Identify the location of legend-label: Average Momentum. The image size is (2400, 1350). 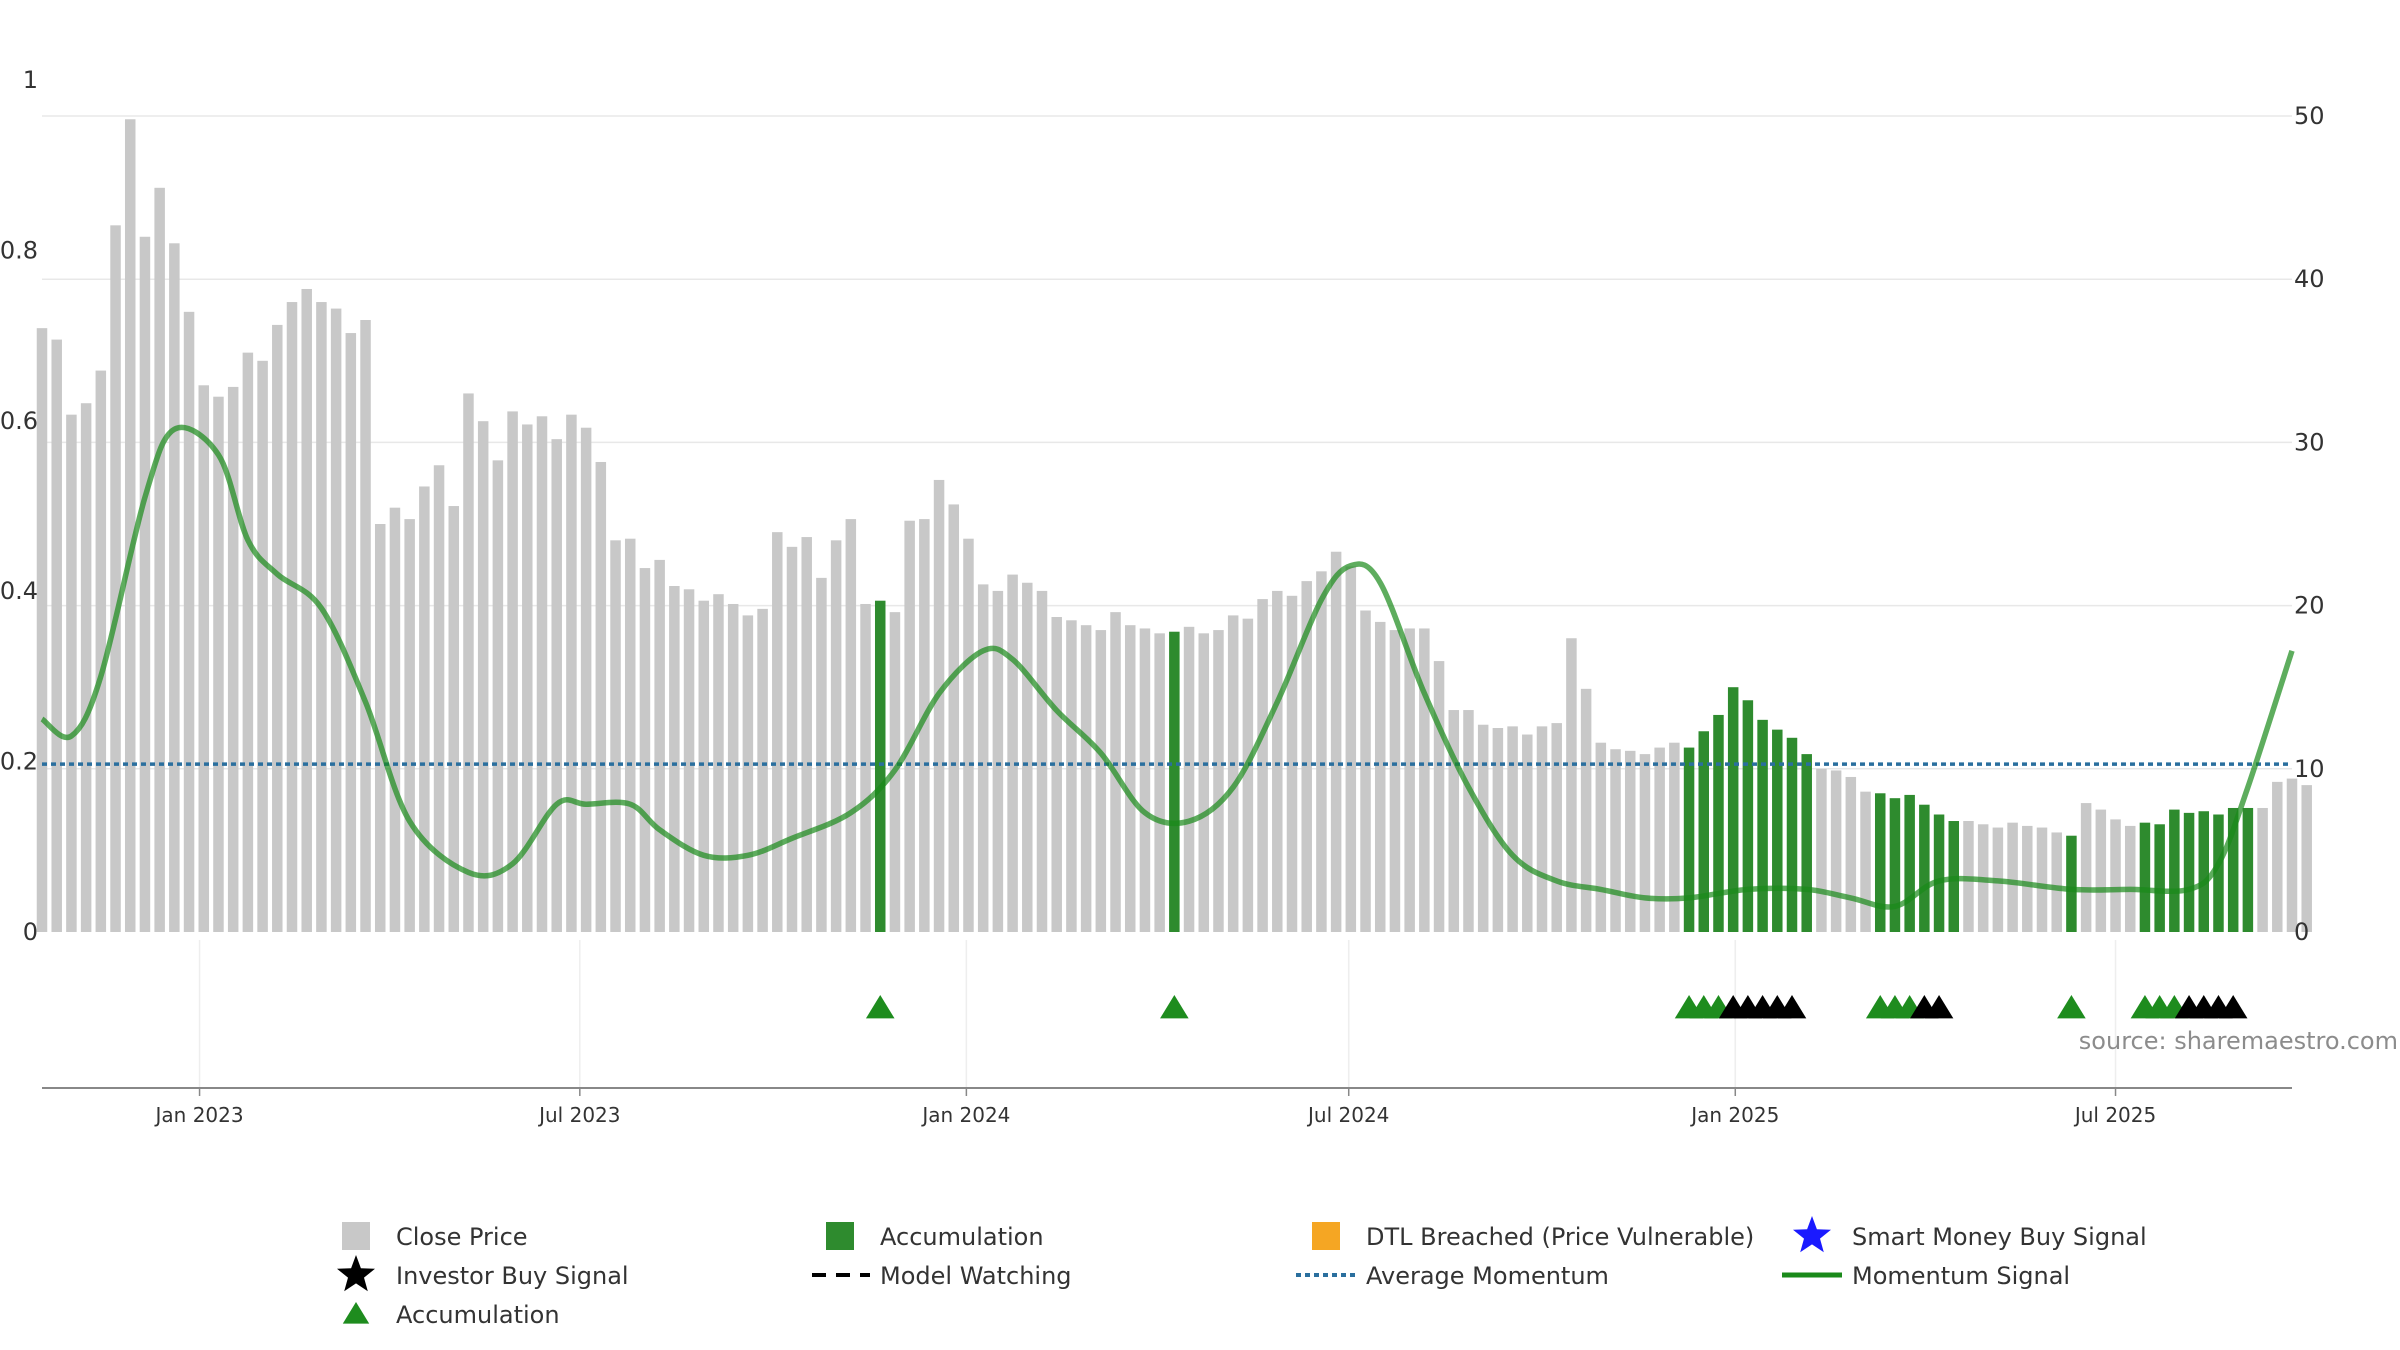
(1487, 1276).